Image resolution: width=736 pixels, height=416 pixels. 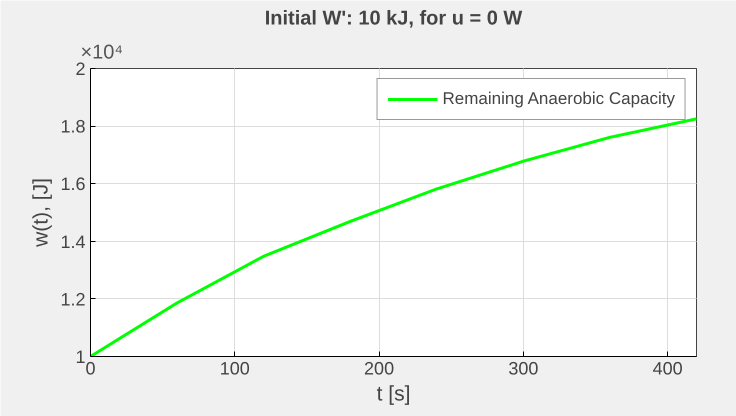 I want to click on x-tick-label: 100, so click(x=235, y=368).